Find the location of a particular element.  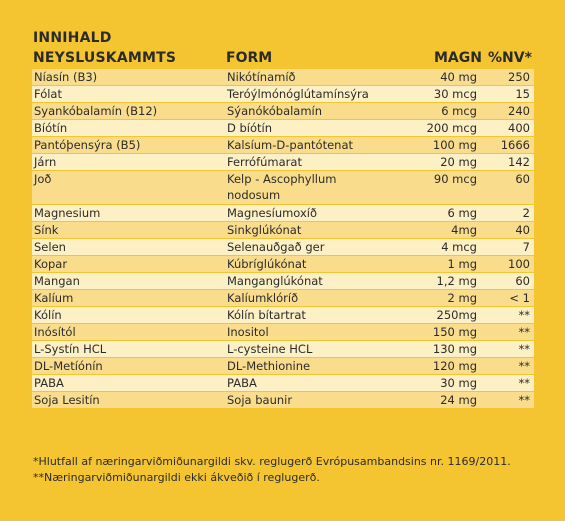

form-cell: Sinkglúkónat is located at coordinates (264, 230).